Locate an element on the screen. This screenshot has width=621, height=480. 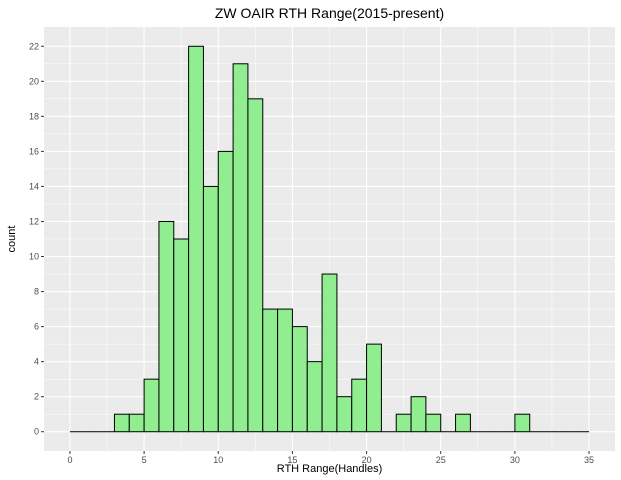
y-axis-title: count is located at coordinates (12, 239).